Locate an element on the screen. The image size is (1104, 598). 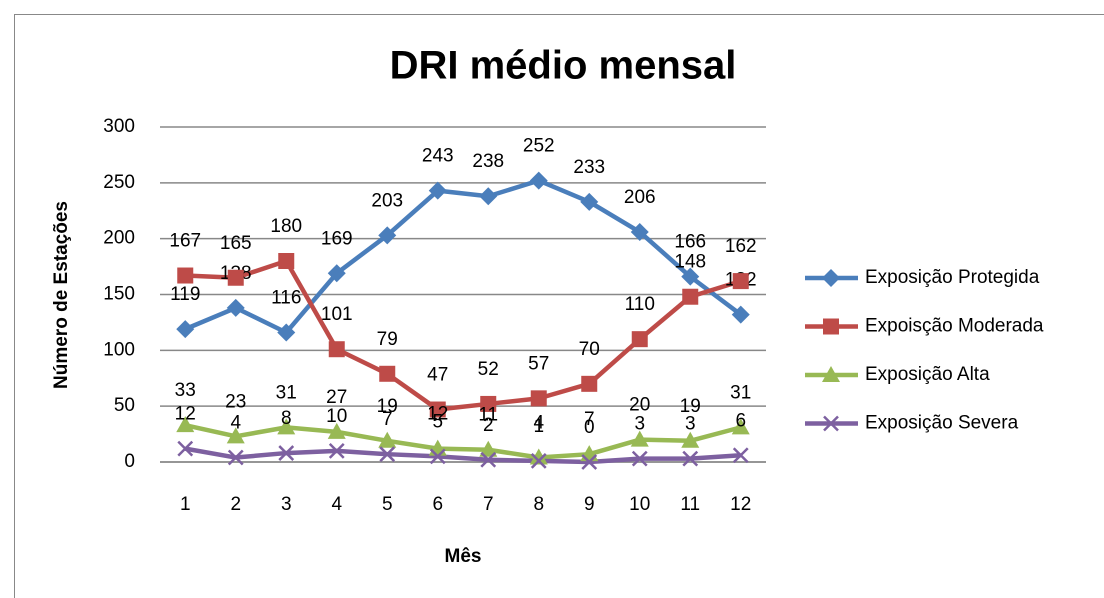
data-label: 101 is located at coordinates (337, 314).